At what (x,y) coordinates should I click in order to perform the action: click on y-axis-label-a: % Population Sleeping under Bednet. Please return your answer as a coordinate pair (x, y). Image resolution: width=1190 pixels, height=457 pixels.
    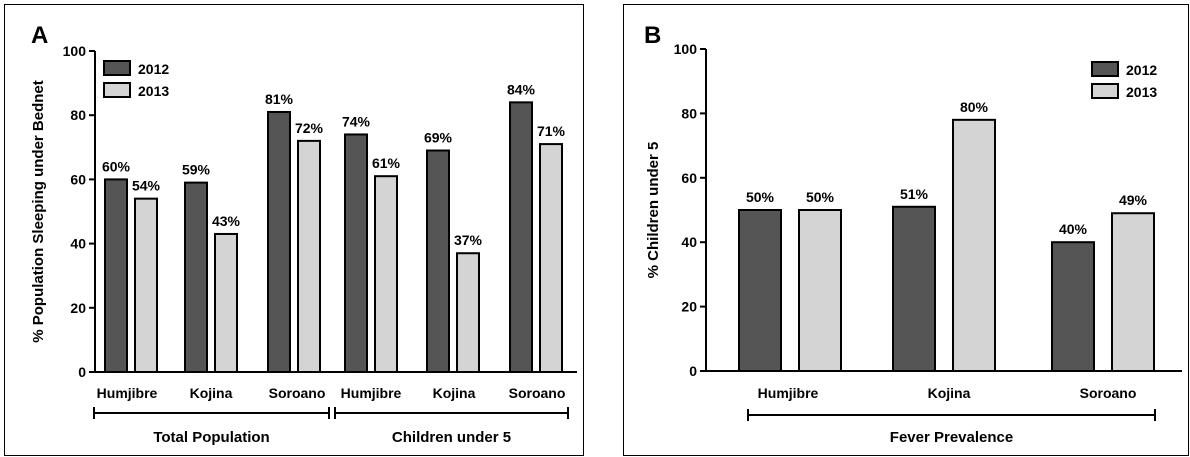
    Looking at the image, I should click on (38, 211).